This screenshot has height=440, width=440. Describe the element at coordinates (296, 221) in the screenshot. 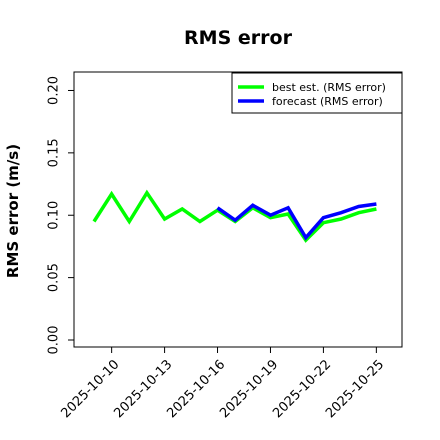

I see `series-line-forecast` at that location.